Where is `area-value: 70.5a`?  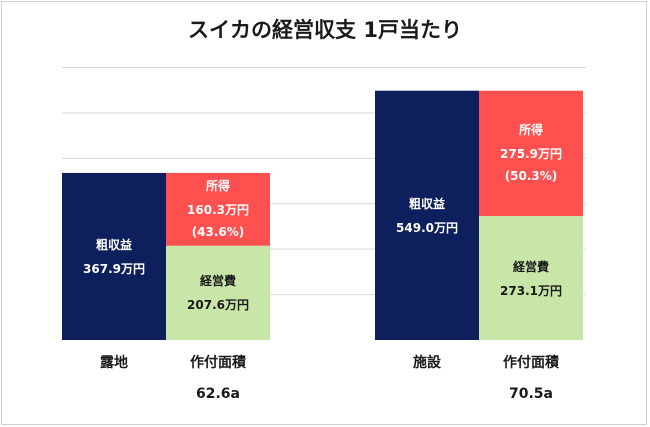 area-value: 70.5a is located at coordinates (531, 394).